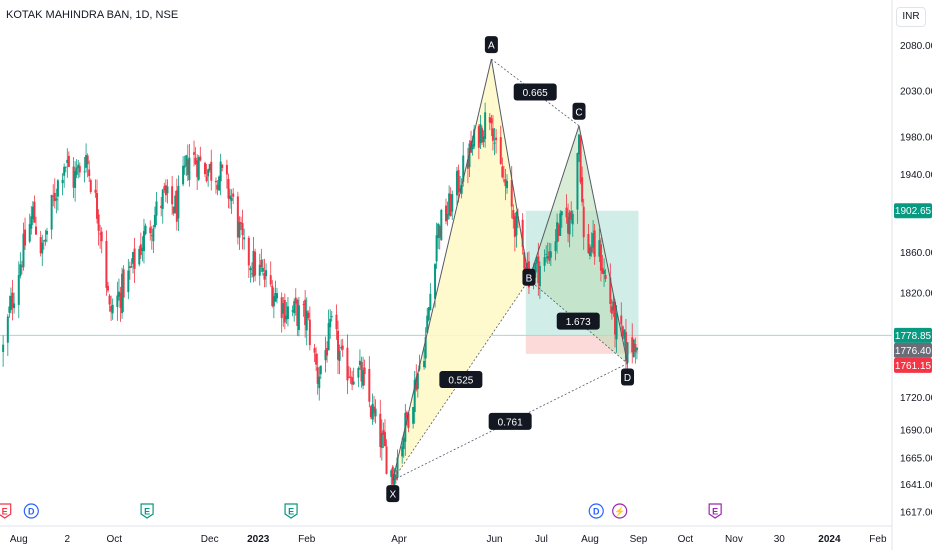 This screenshot has width=932, height=550. I want to click on pattern-bcd-fill, so click(578, 244).